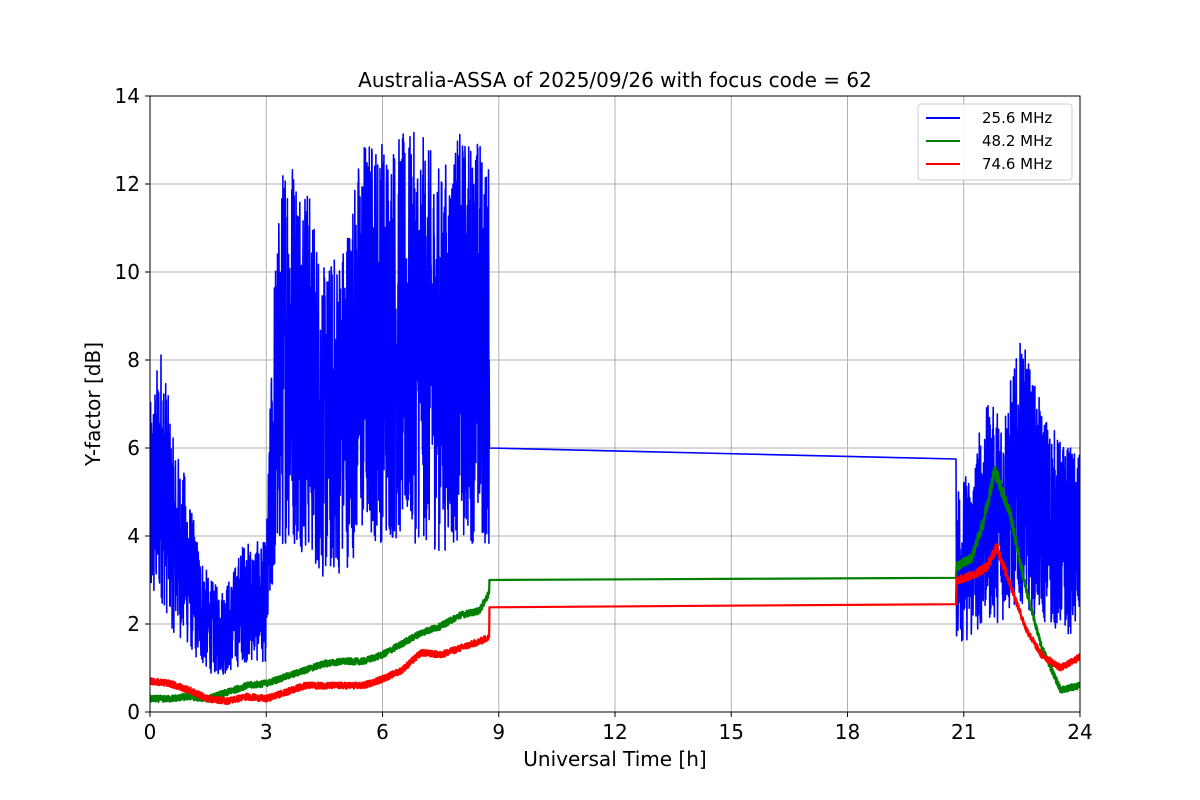 The width and height of the screenshot is (1200, 800). Describe the element at coordinates (133, 712) in the screenshot. I see `y-tick-label: 0` at that location.